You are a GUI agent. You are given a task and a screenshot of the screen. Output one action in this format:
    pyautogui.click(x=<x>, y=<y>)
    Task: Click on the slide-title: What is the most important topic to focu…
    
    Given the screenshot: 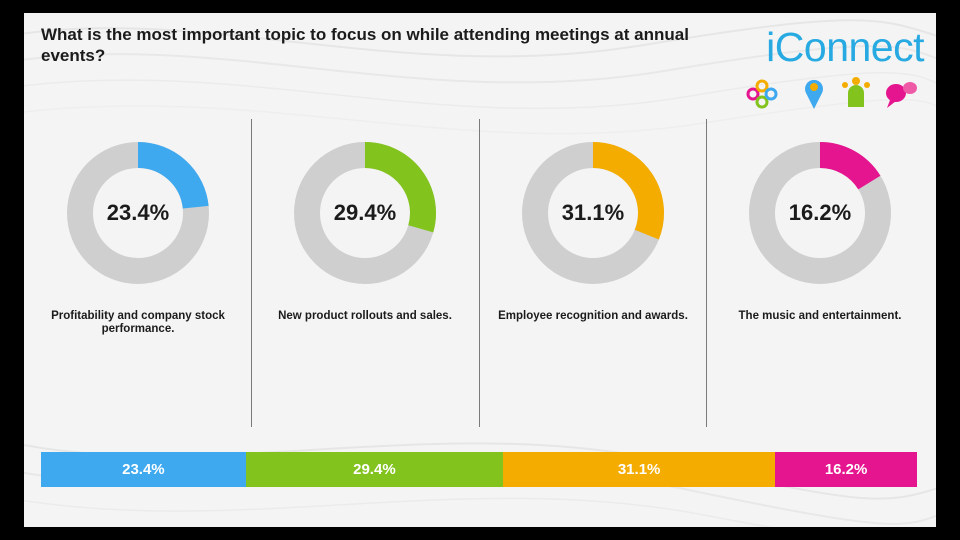 What is the action you would take?
    pyautogui.click(x=365, y=45)
    